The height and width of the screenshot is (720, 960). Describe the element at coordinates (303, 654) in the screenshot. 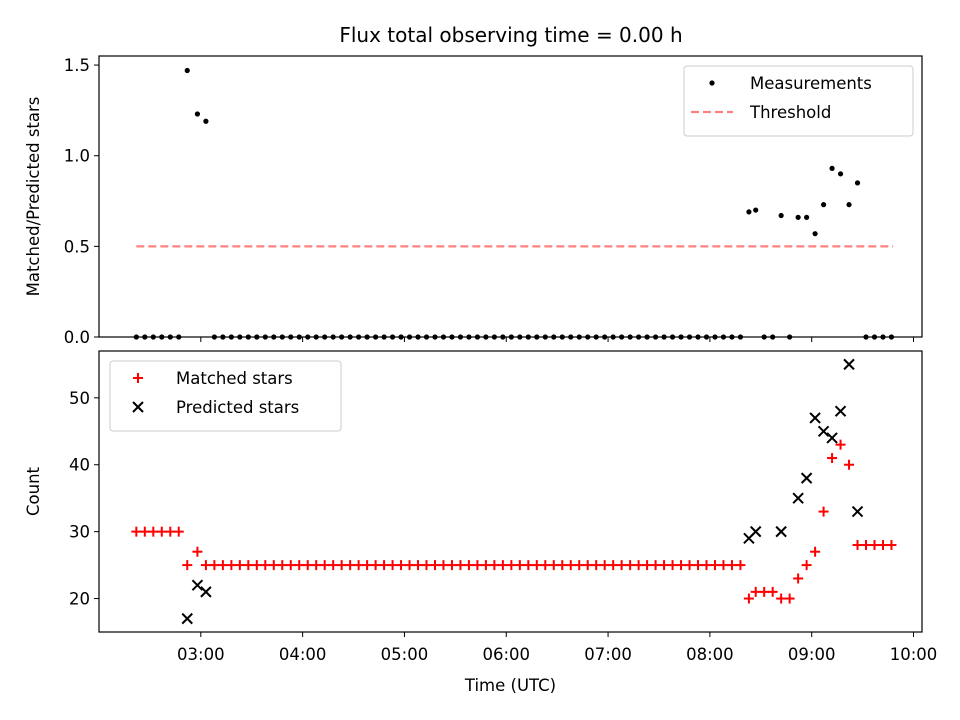

I see `bottom-x-tick-label: 04:00` at that location.